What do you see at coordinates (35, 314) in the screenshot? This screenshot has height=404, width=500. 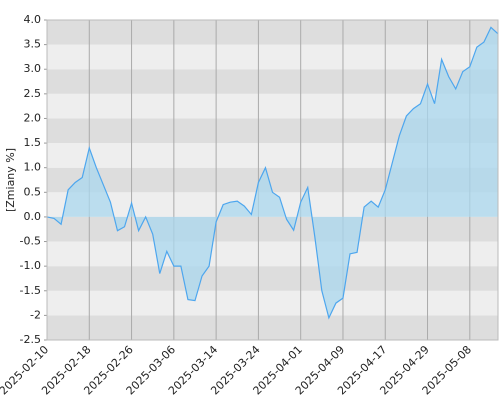 I see `y-tick-label: -2` at bounding box center [35, 314].